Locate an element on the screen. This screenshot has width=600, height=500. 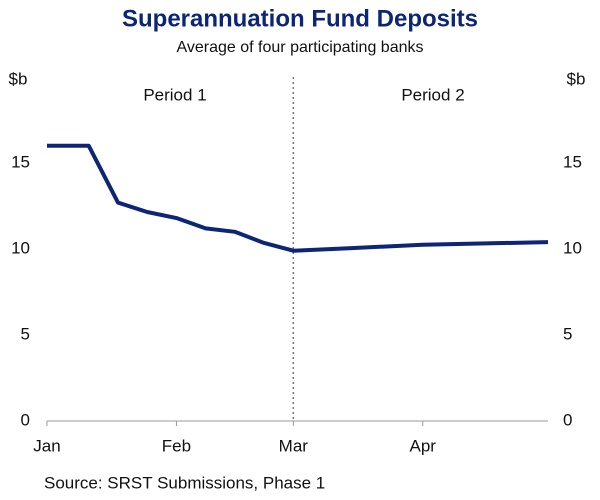
x-tick-label: Feb is located at coordinates (176, 445).